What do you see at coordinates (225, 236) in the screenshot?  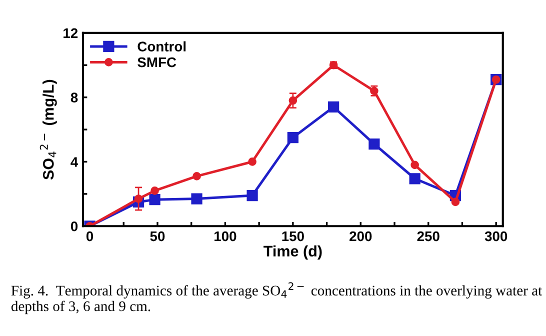 I see `x-tick-label: 100` at bounding box center [225, 236].